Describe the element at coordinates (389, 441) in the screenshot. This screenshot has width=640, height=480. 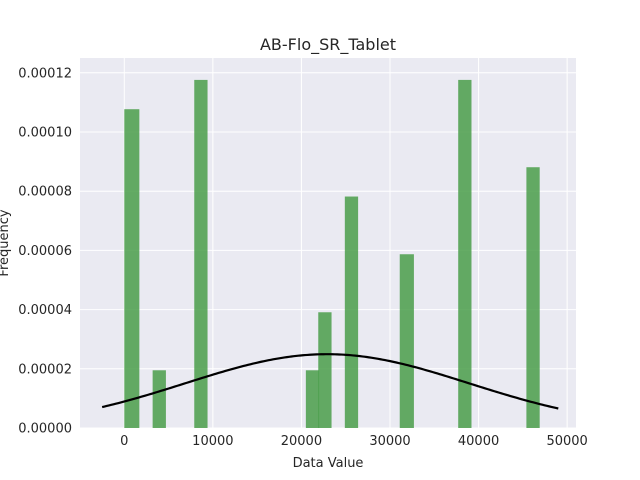
I see `x-tick-label: 30000` at that location.